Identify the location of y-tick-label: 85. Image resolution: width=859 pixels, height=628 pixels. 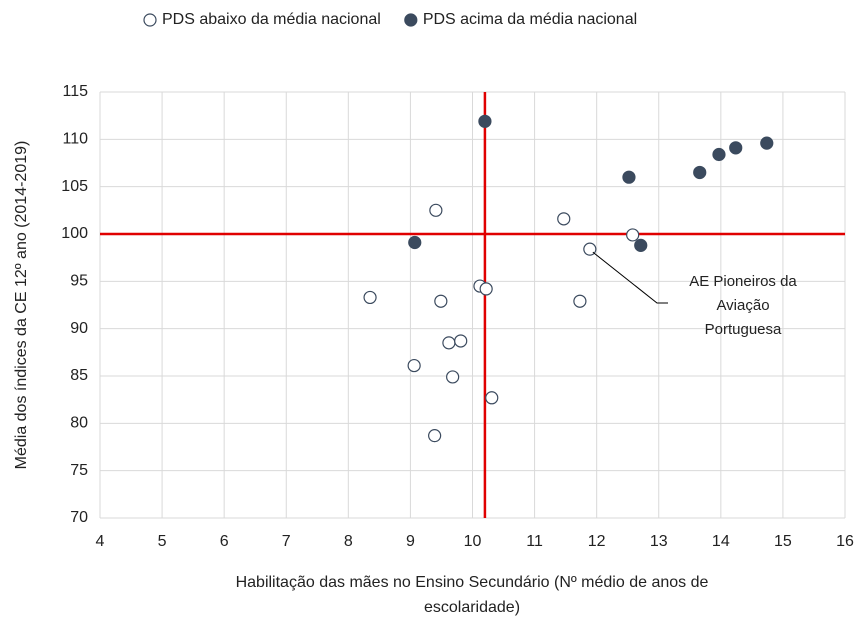
(79, 375).